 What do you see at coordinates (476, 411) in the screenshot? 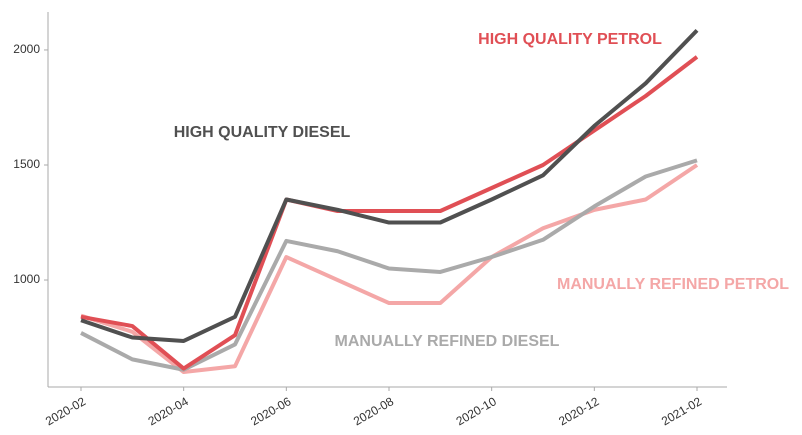
I see `x-tick-label: 2020-10` at bounding box center [476, 411].